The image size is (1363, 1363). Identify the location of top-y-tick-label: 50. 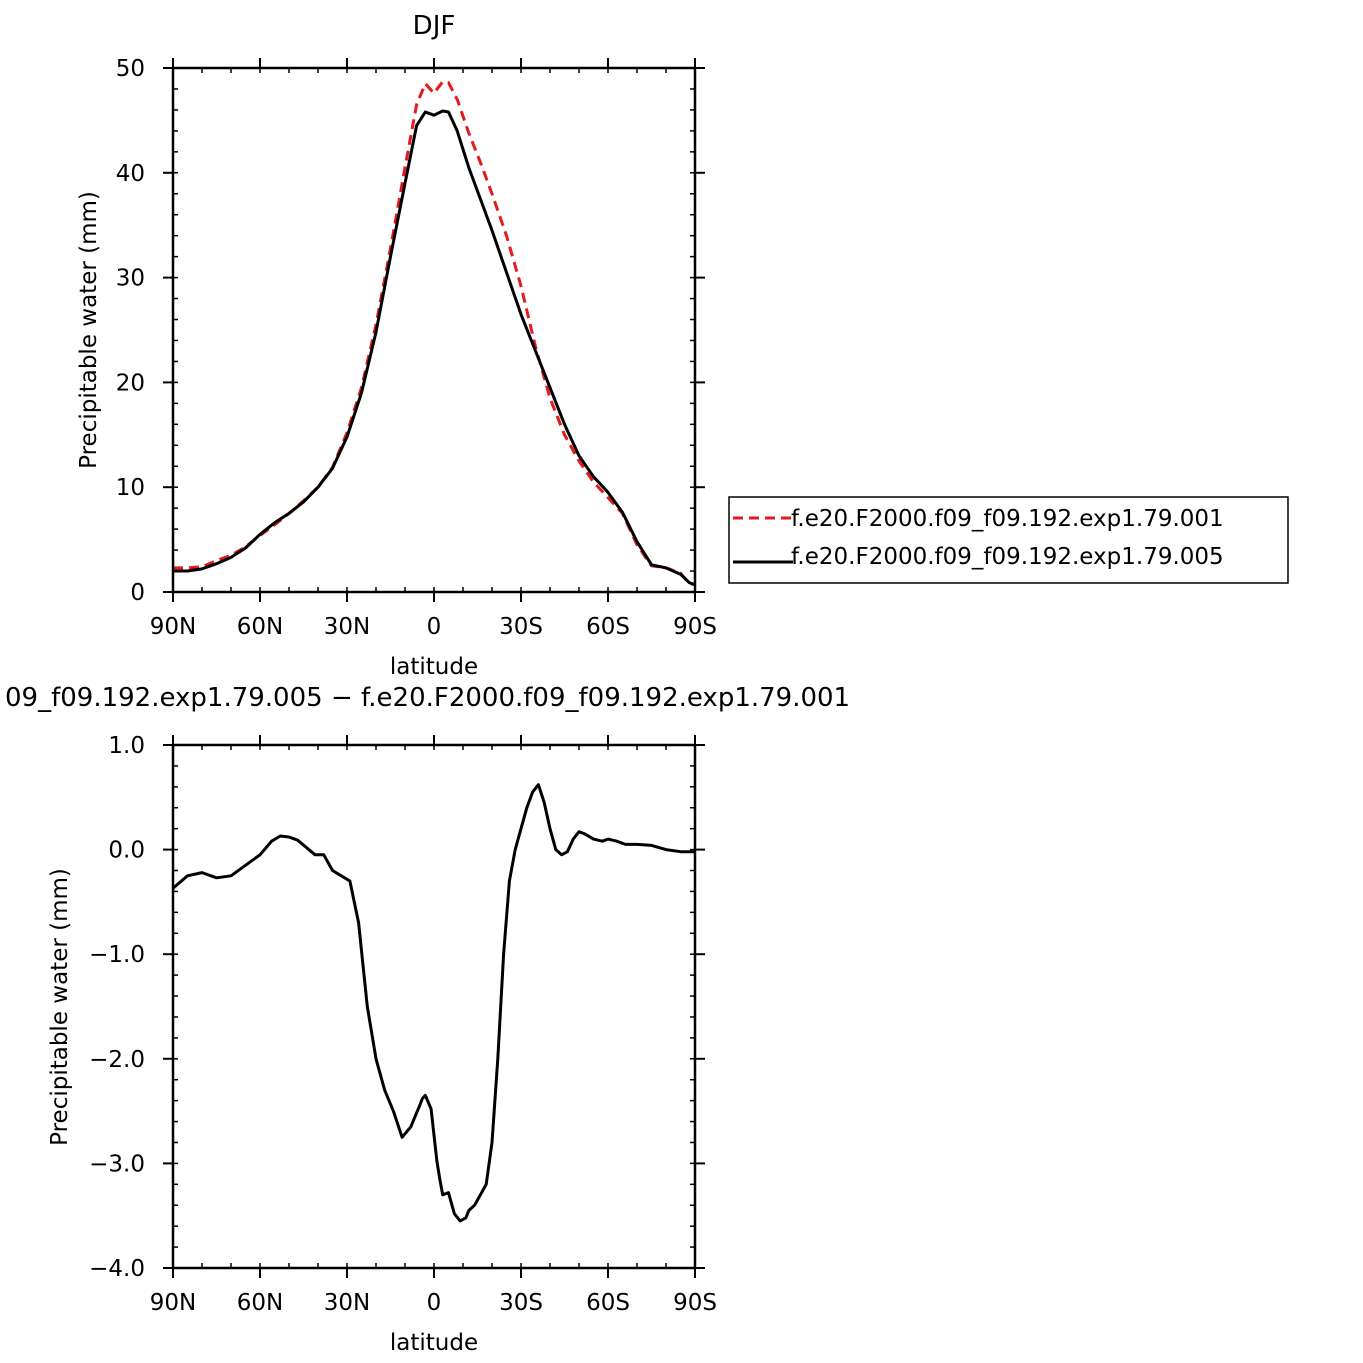
(130, 69).